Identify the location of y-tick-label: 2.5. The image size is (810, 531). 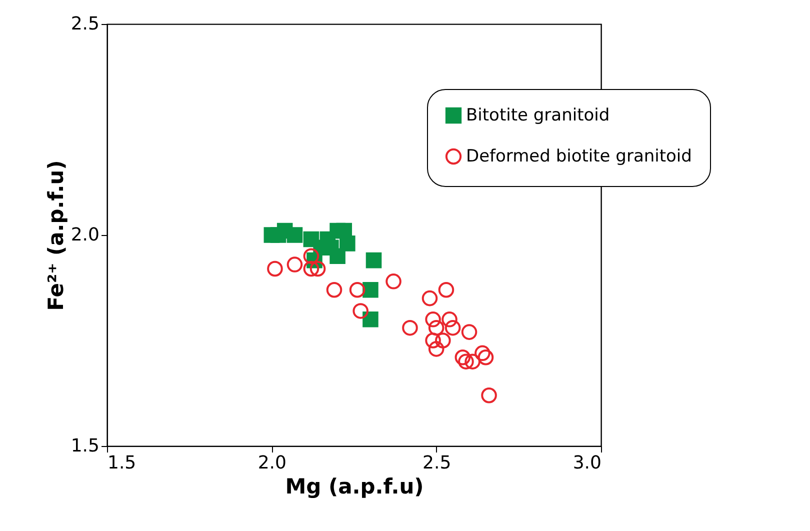
(85, 24).